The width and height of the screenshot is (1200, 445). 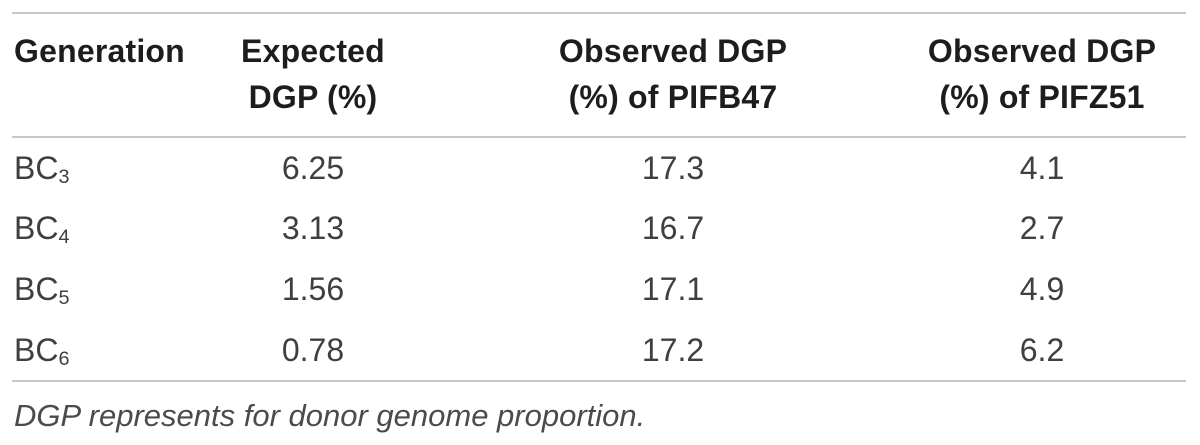 What do you see at coordinates (95, 167) in the screenshot?
I see `cell-generation: BC3` at bounding box center [95, 167].